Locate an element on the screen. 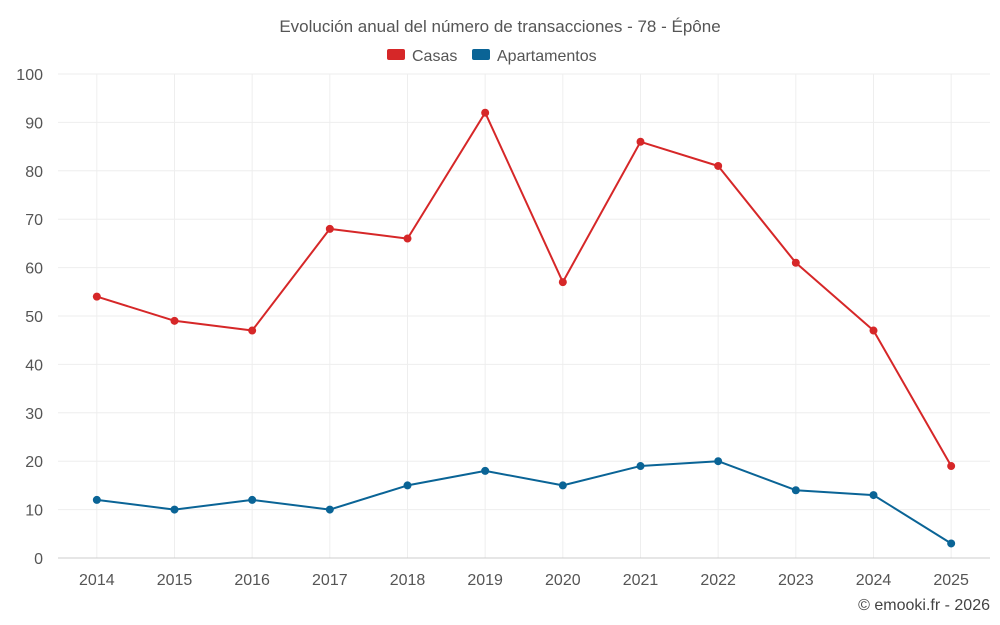 The image size is (1000, 625). credit-text: © emooki.fr - 2026 is located at coordinates (924, 605).